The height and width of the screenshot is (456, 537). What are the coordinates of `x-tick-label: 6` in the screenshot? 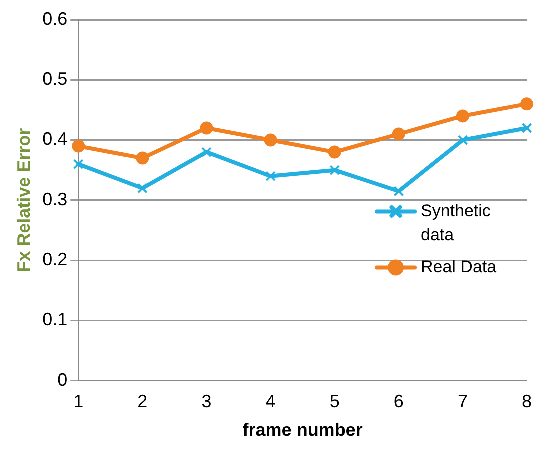 It's located at (399, 402).